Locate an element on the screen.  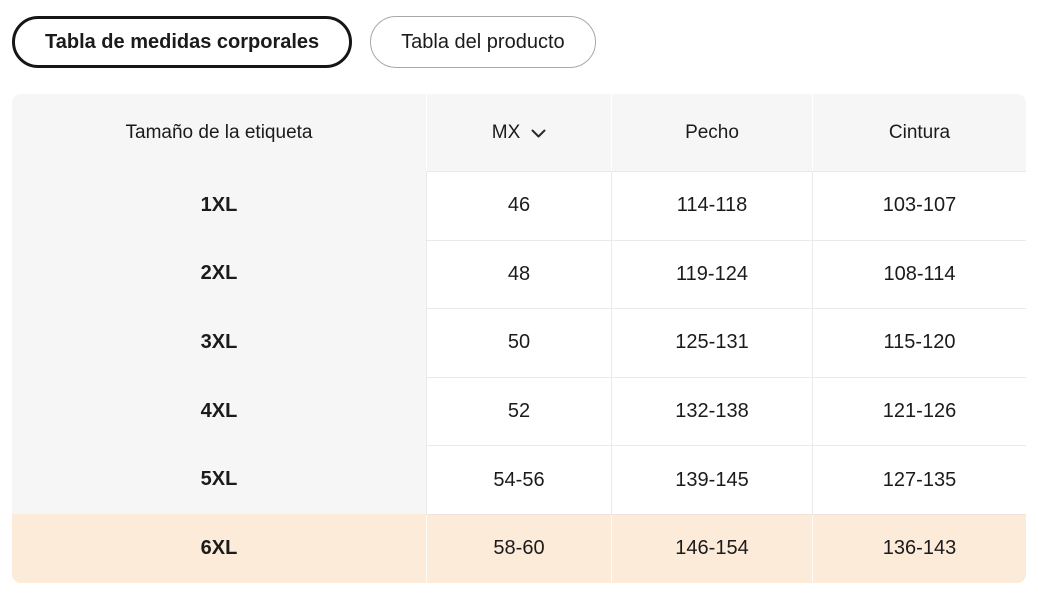
region-value-cell: 52 is located at coordinates (518, 411).